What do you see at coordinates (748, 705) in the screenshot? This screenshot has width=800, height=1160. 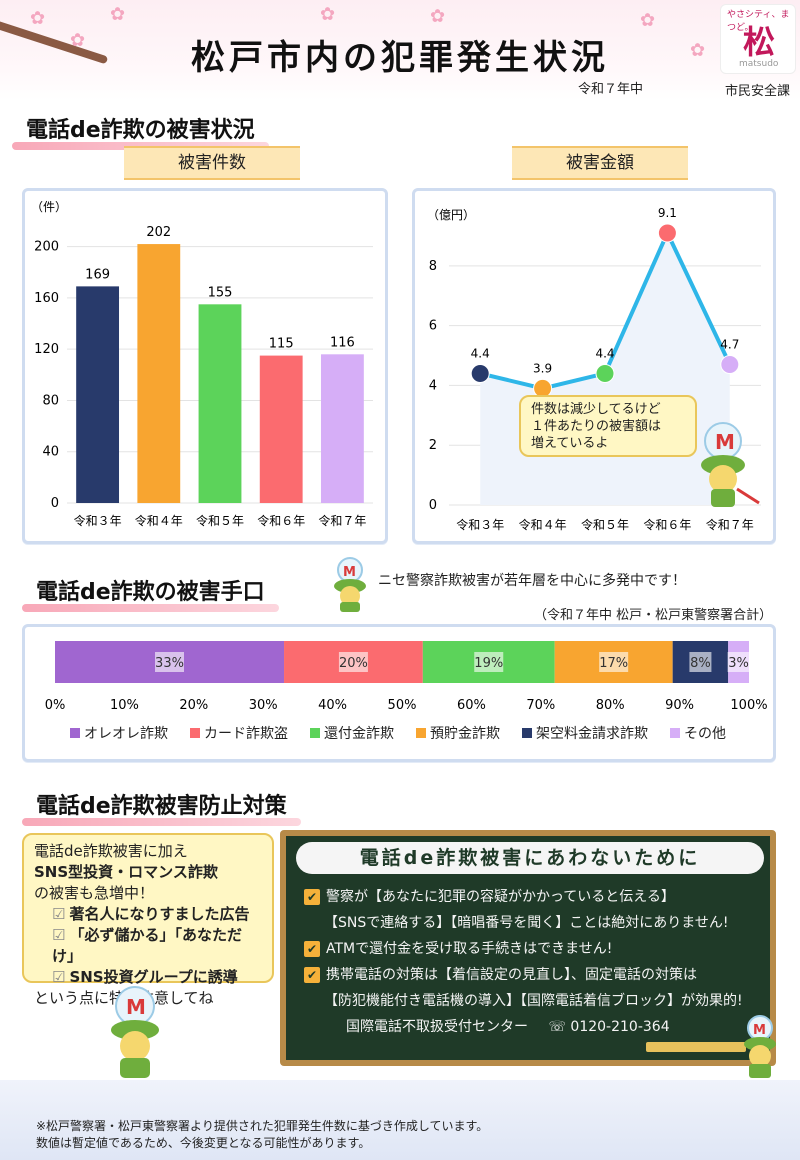 I see `x-tick-label: 100%` at bounding box center [748, 705].